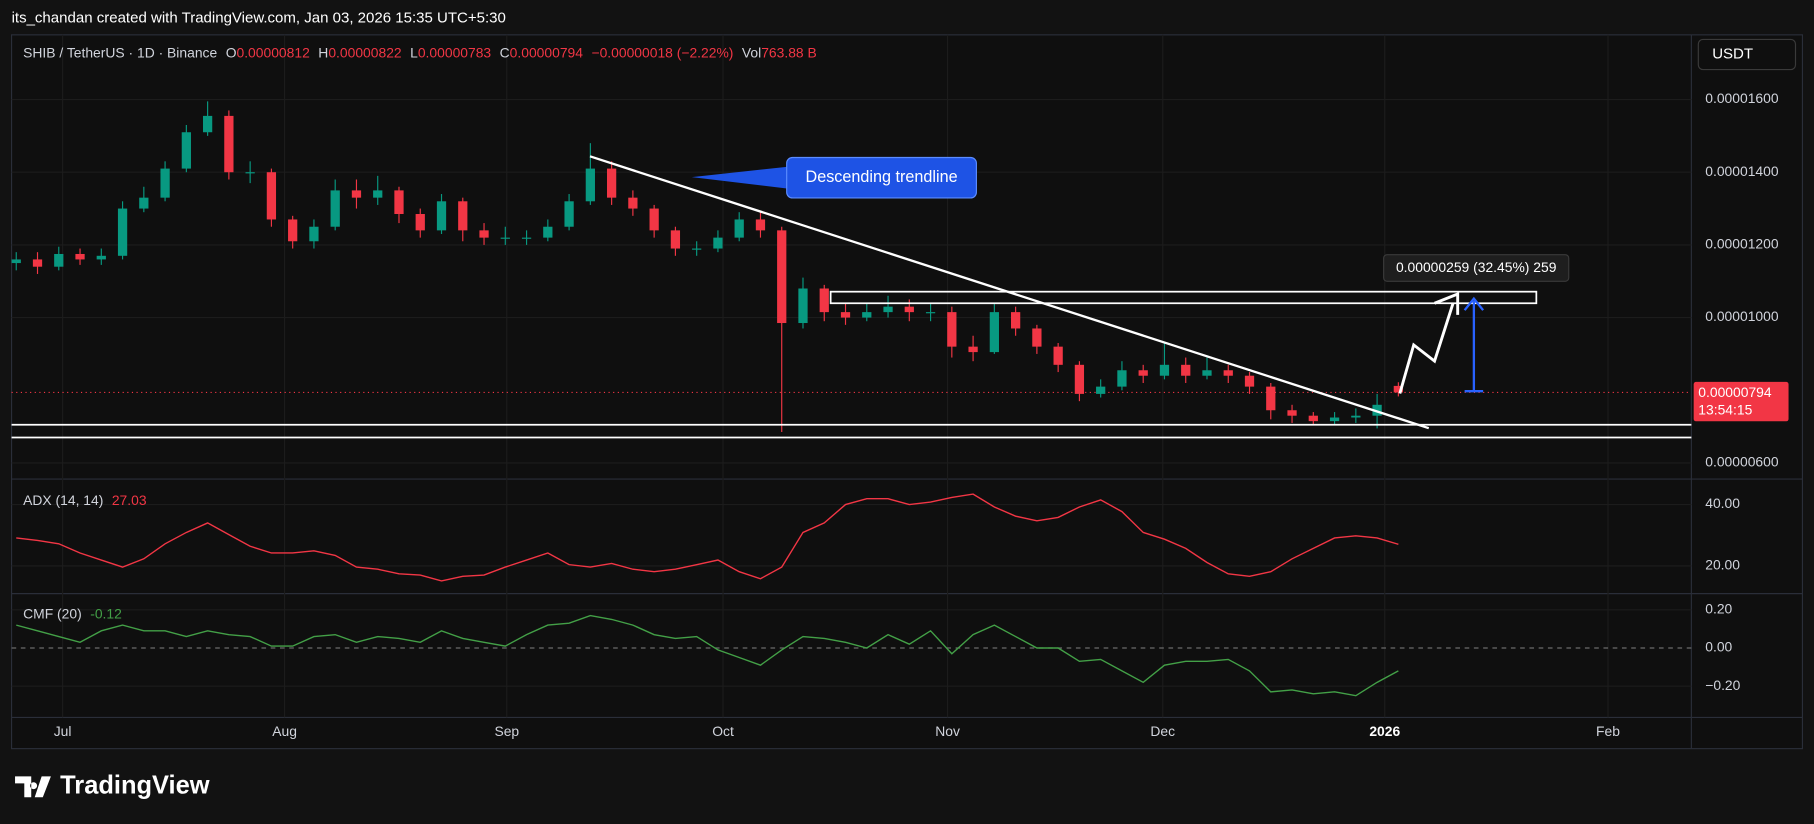 The height and width of the screenshot is (824, 1814). Describe the element at coordinates (1725, 410) in the screenshot. I see `price-tag-countdown: 13:54:15` at that location.